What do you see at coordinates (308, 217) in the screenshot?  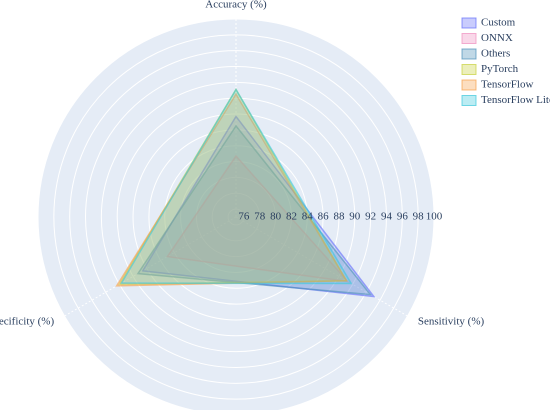 I see `radial-tick-label: 84` at bounding box center [308, 217].